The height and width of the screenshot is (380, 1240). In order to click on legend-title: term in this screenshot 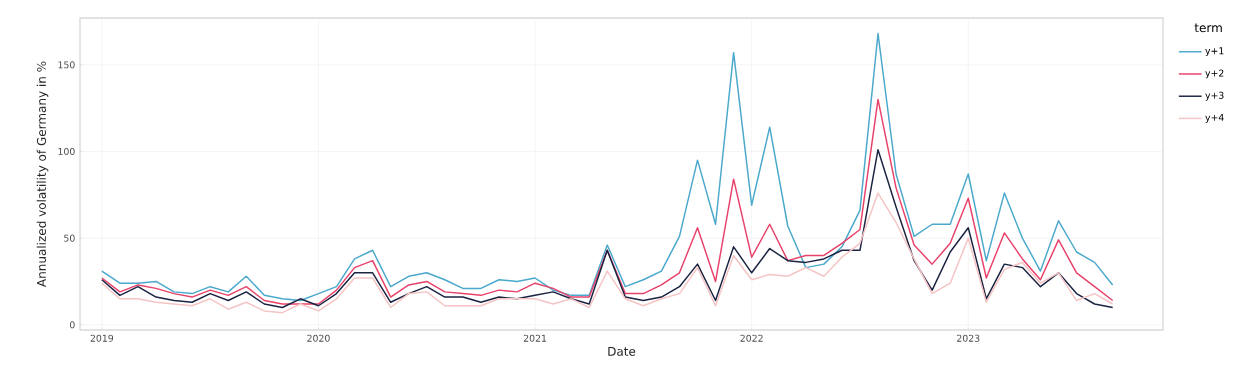, I will do `click(1208, 28)`.